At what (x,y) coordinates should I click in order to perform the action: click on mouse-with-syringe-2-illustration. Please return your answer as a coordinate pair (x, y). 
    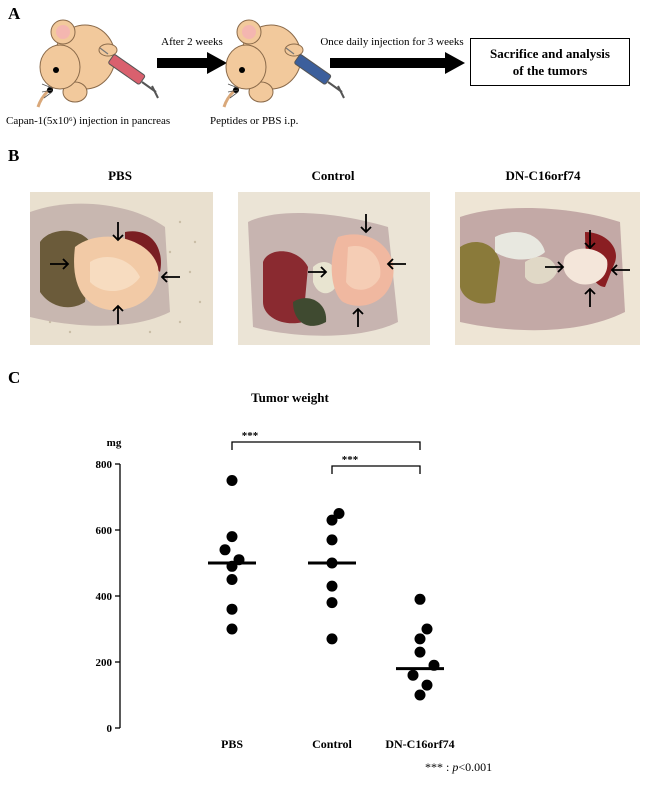
    Looking at the image, I should click on (283, 63).